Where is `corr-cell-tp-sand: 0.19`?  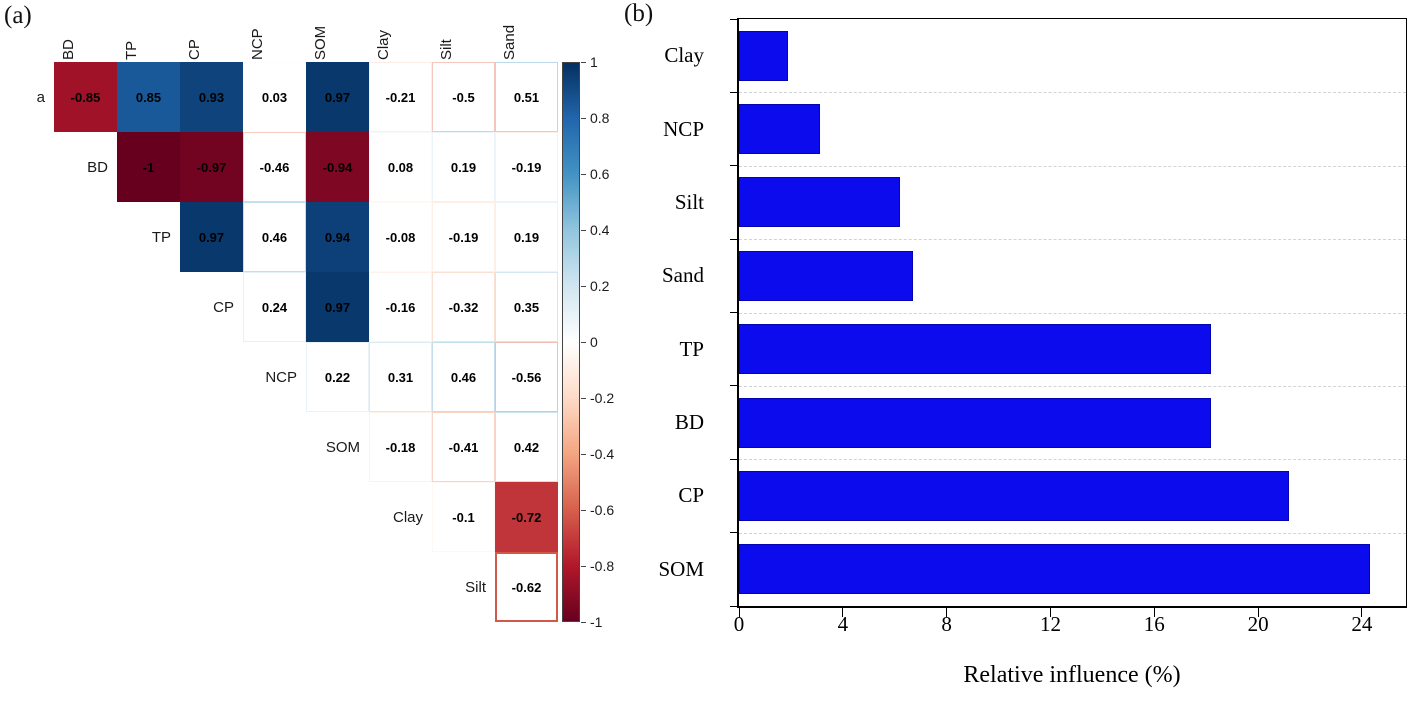 corr-cell-tp-sand: 0.19 is located at coordinates (526, 237).